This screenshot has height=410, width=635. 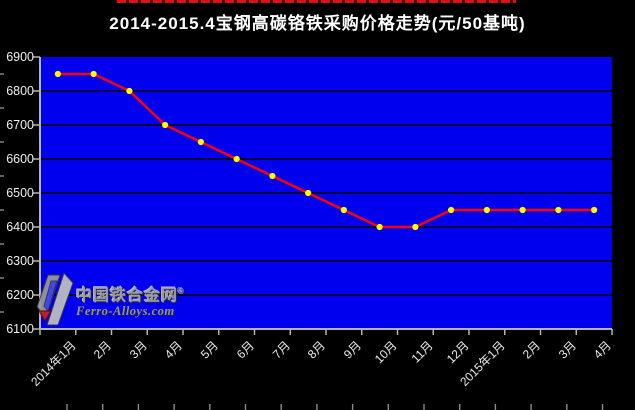 What do you see at coordinates (20, 261) in the screenshot?
I see `y-tick-label: 6300` at bounding box center [20, 261].